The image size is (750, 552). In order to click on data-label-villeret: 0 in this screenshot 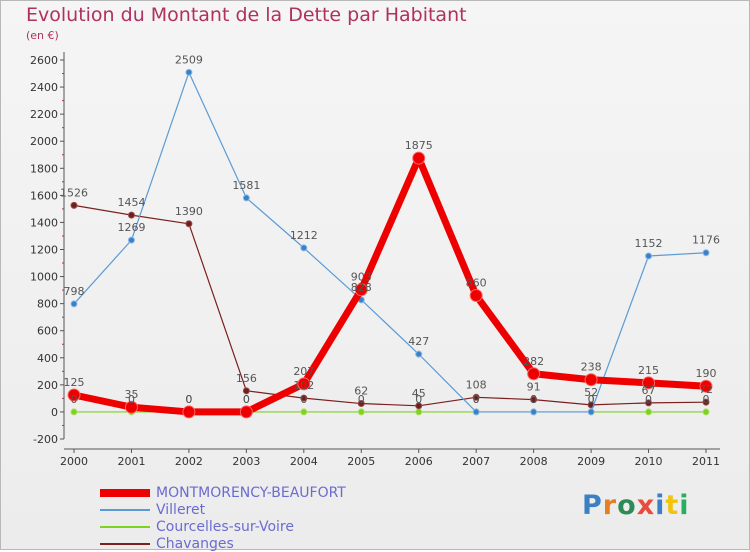, I will do `click(591, 399)`.